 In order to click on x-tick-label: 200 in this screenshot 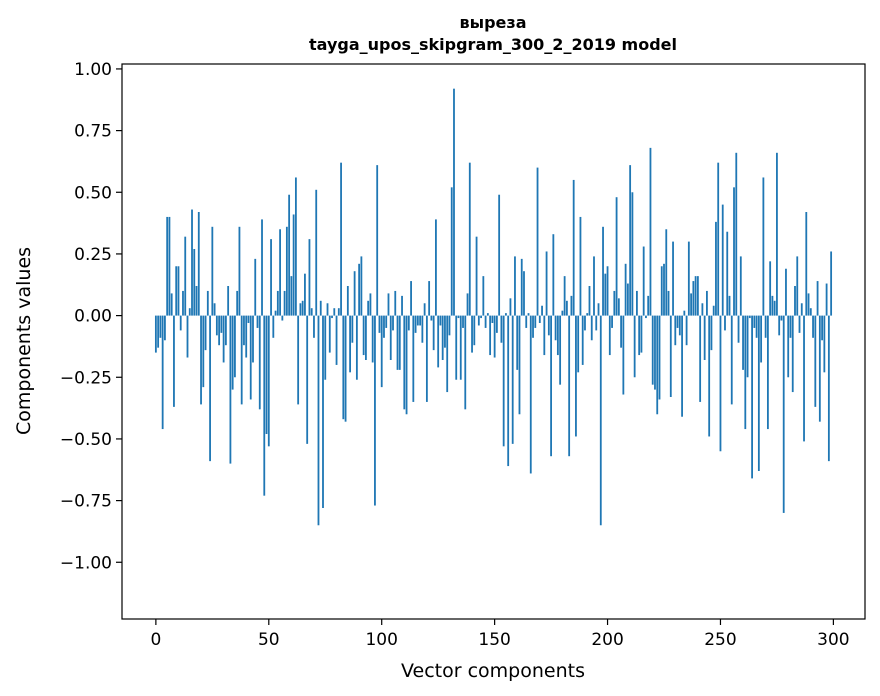, I will do `click(607, 640)`.